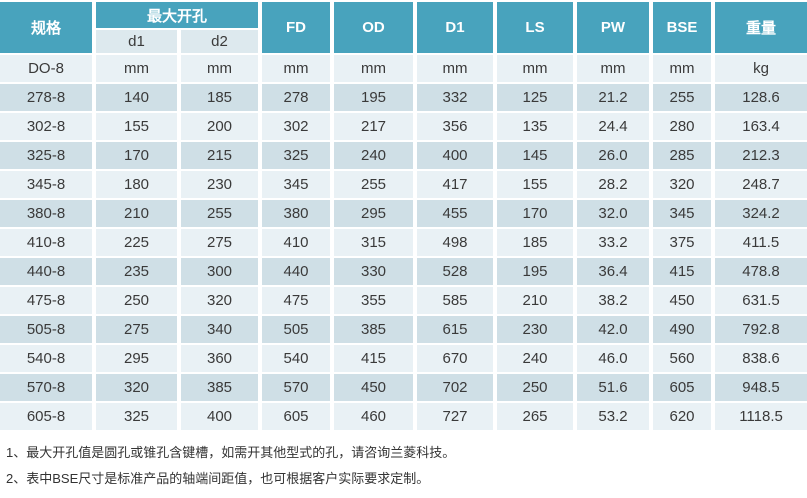 The image size is (807, 498). I want to click on value-cell: 285, so click(682, 155).